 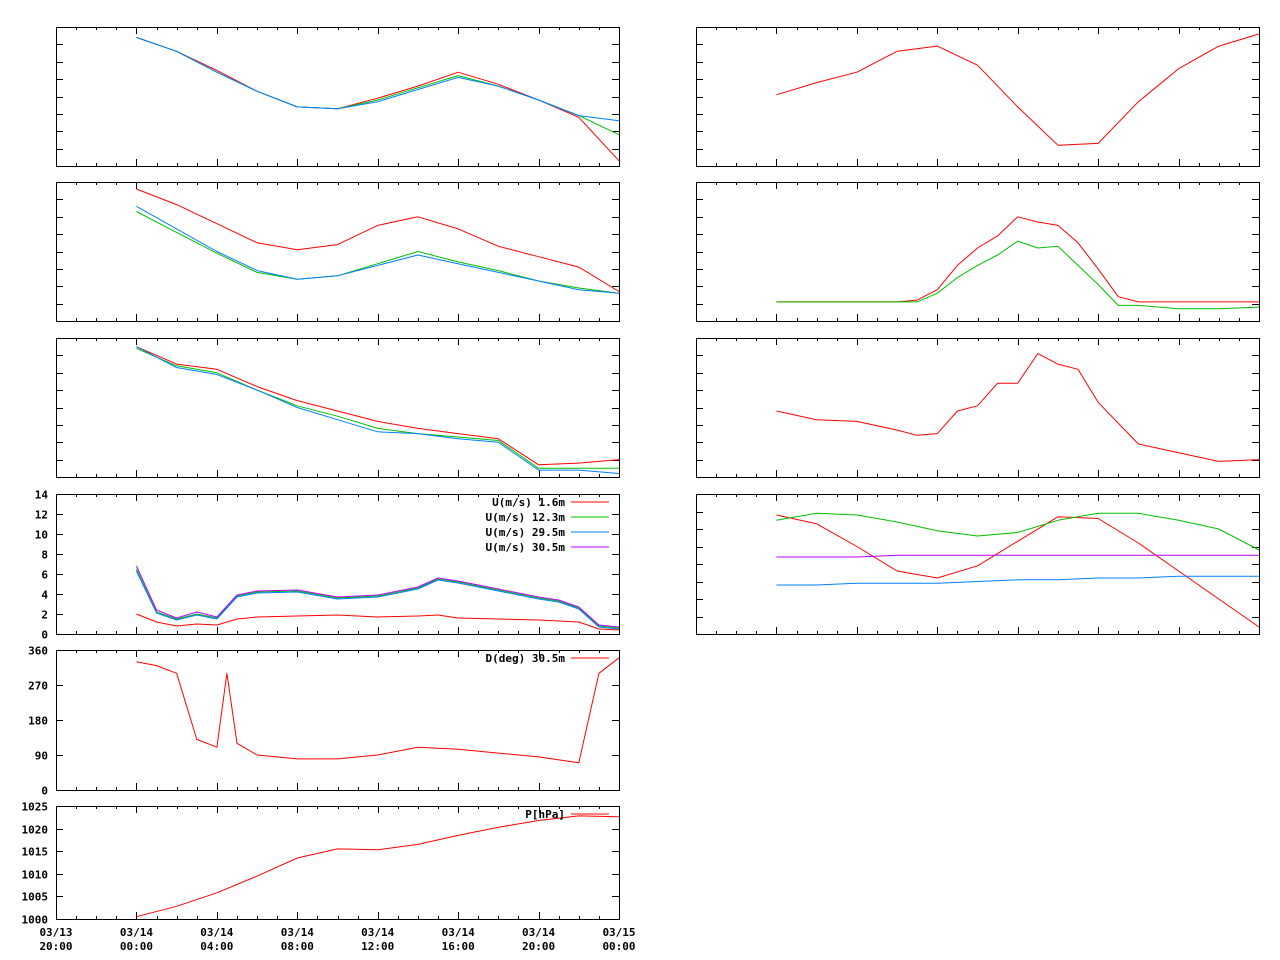 What do you see at coordinates (44, 555) in the screenshot?
I see `y-tick-label: 8` at bounding box center [44, 555].